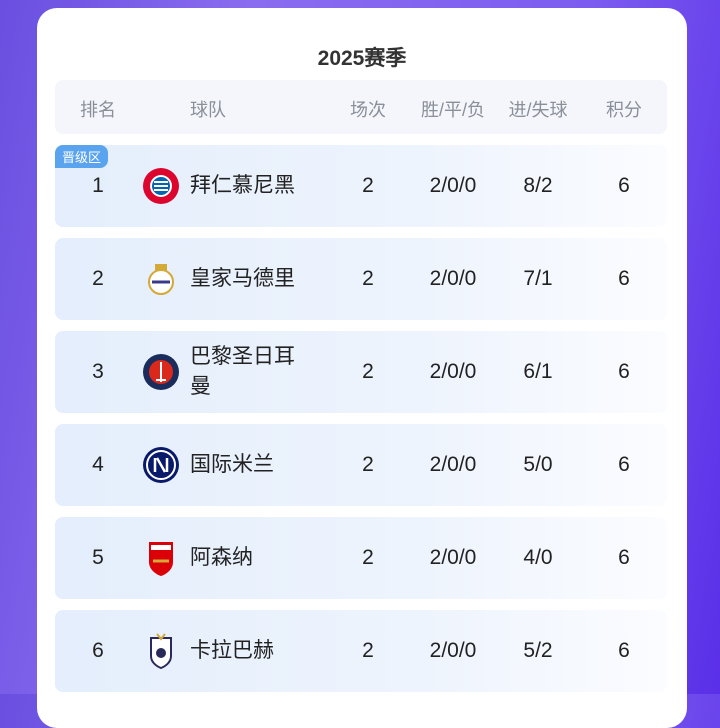  What do you see at coordinates (453, 110) in the screenshot?
I see `header-wdl: 胜/平/负` at bounding box center [453, 110].